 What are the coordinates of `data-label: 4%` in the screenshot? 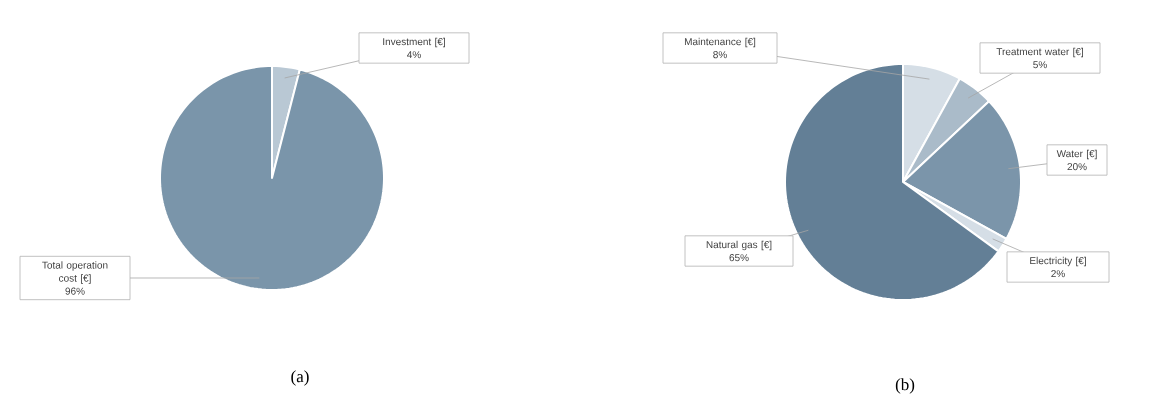 It's located at (414, 55).